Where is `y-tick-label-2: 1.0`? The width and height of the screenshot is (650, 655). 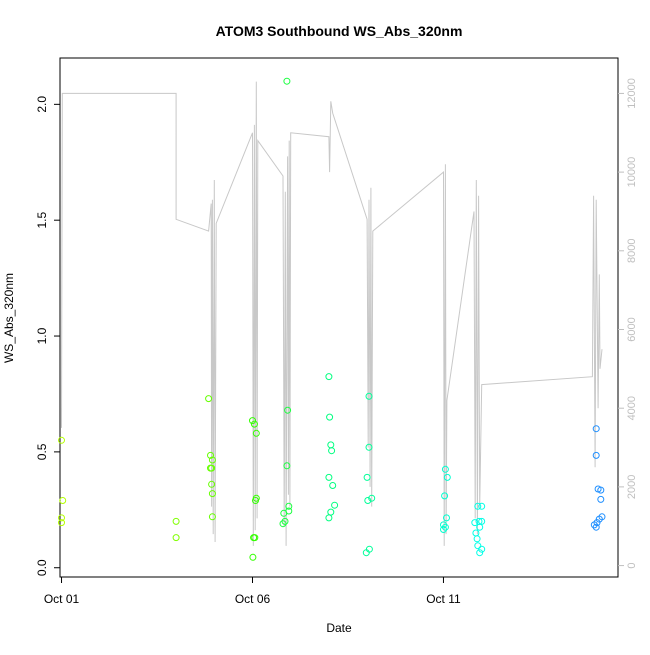 y-tick-label-2: 1.0 is located at coordinates (42, 335).